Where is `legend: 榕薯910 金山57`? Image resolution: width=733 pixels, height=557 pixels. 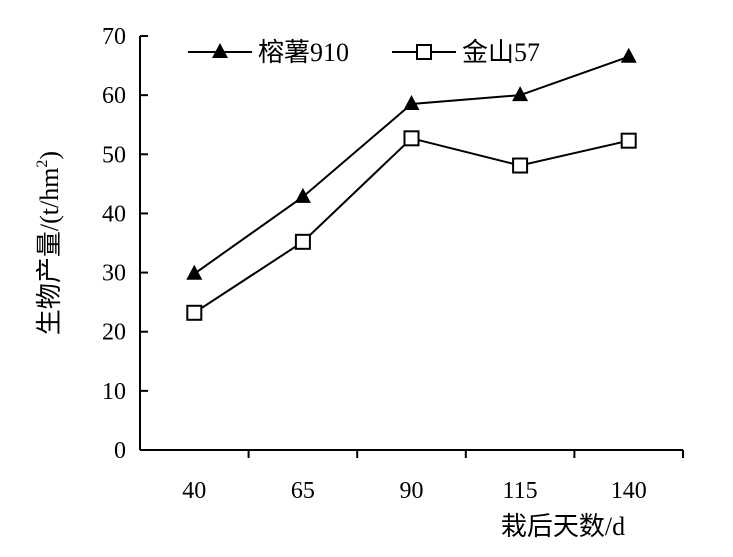
legend: 榕薯910 金山57 is located at coordinates (364, 52).